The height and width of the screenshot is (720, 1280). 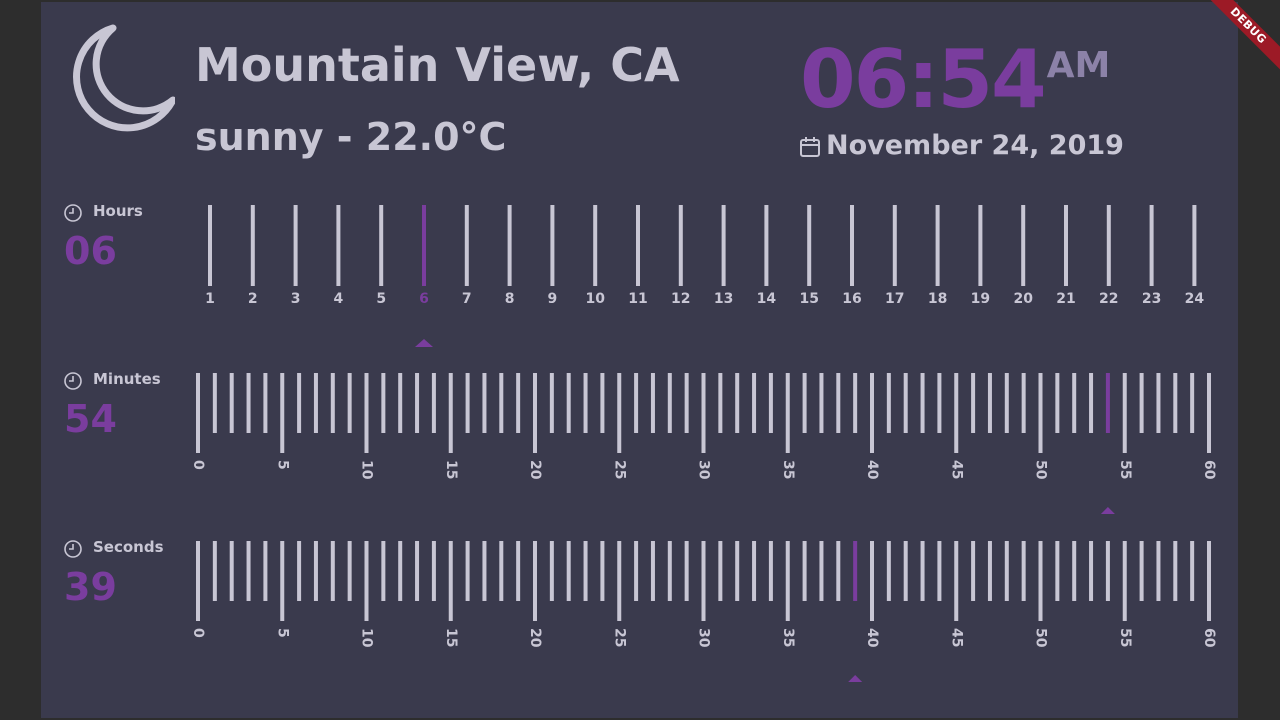 What do you see at coordinates (210, 299) in the screenshot?
I see `hour-tick-label: 1` at bounding box center [210, 299].